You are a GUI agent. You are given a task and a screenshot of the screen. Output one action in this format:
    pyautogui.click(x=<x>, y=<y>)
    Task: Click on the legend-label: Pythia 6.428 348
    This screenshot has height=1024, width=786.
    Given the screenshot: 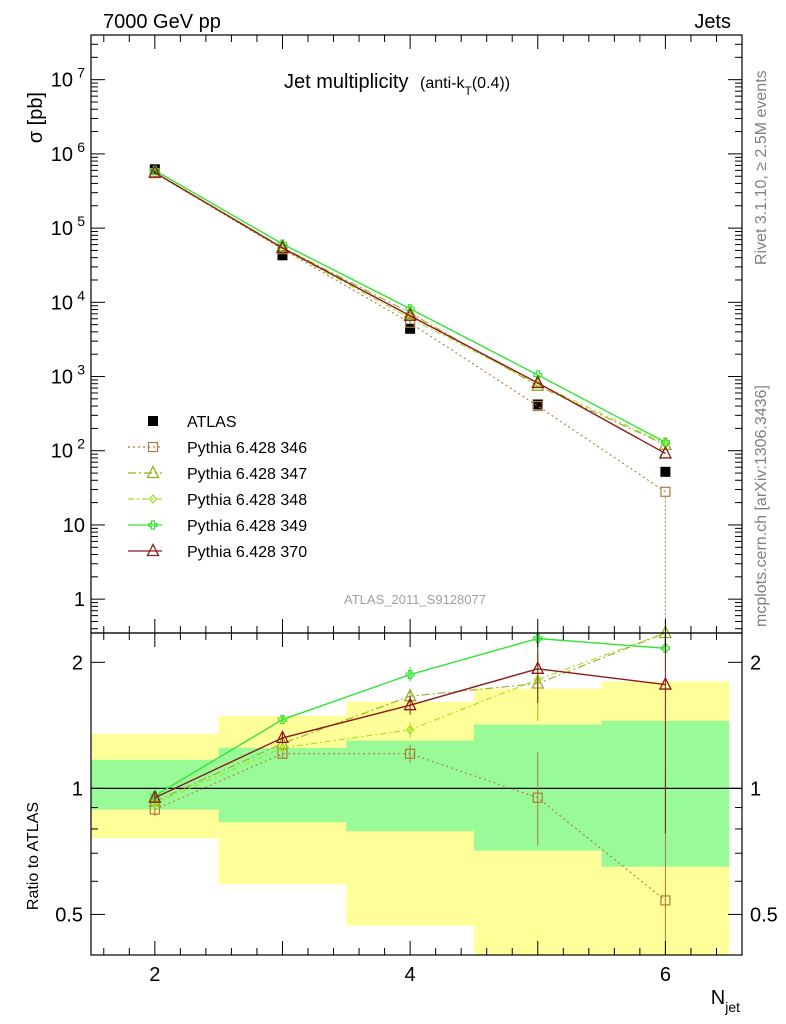 What is the action you would take?
    pyautogui.click(x=247, y=500)
    